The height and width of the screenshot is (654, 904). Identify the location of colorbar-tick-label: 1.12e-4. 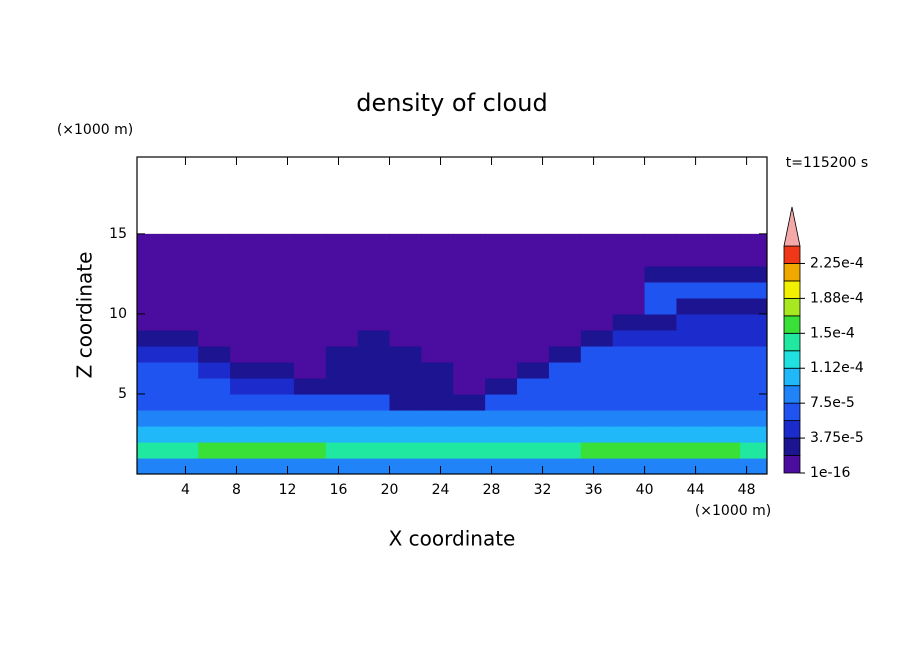
(837, 368).